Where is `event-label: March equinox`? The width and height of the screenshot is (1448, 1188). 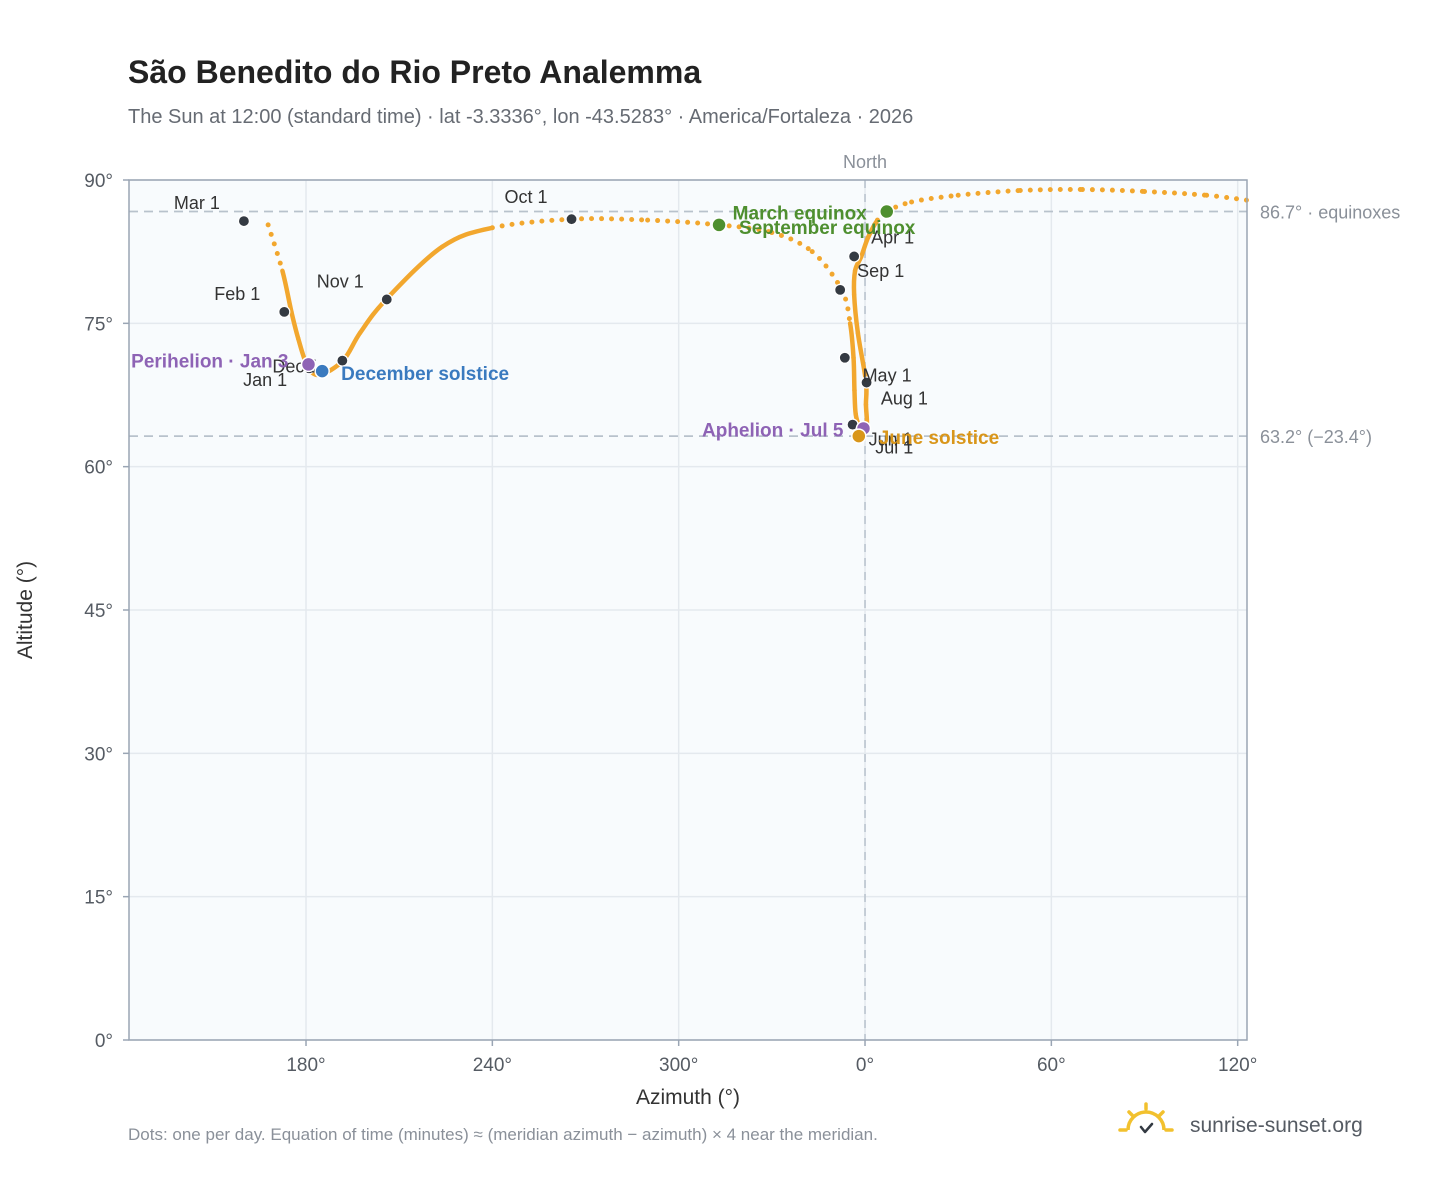 event-label: March equinox is located at coordinates (800, 214).